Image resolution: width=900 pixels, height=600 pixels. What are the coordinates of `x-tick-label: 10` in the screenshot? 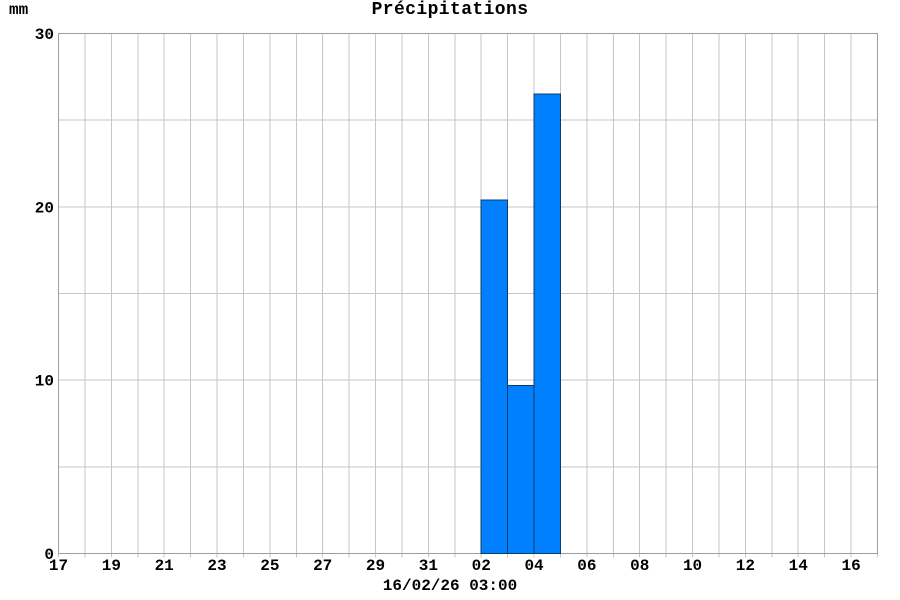 It's located at (692, 566).